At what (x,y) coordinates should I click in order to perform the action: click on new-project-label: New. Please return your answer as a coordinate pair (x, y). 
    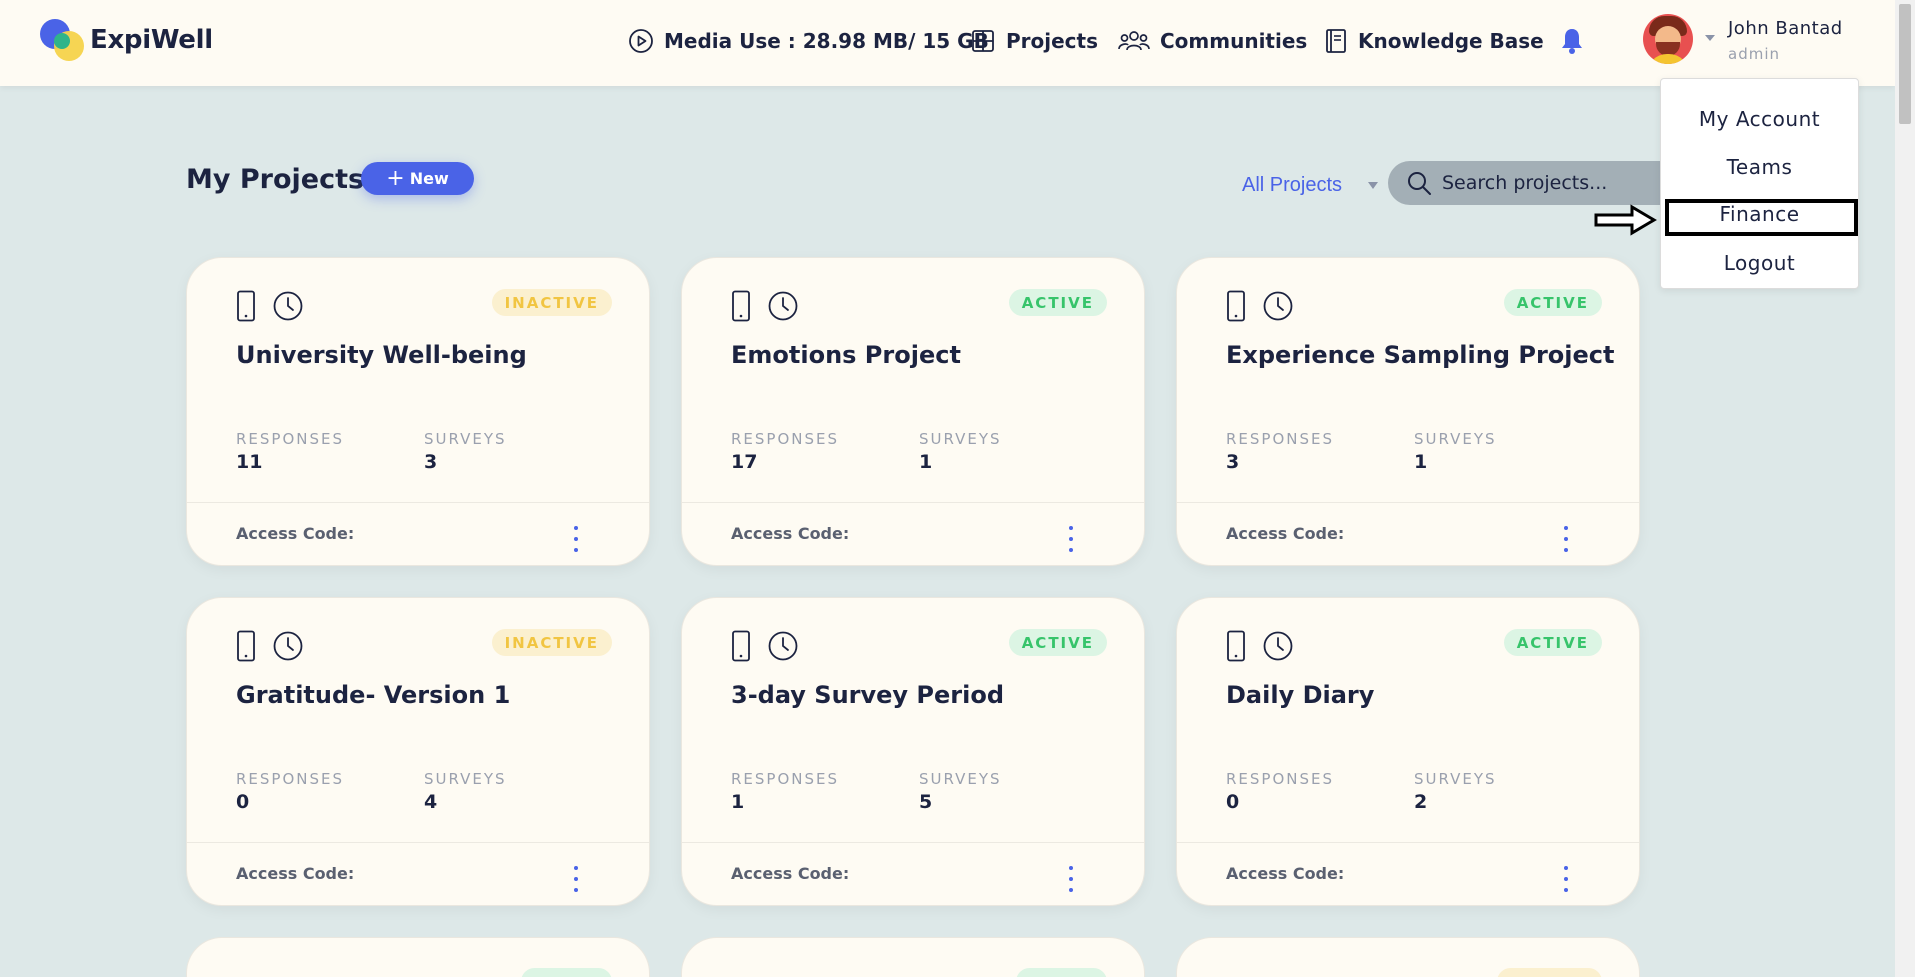
    Looking at the image, I should click on (429, 178).